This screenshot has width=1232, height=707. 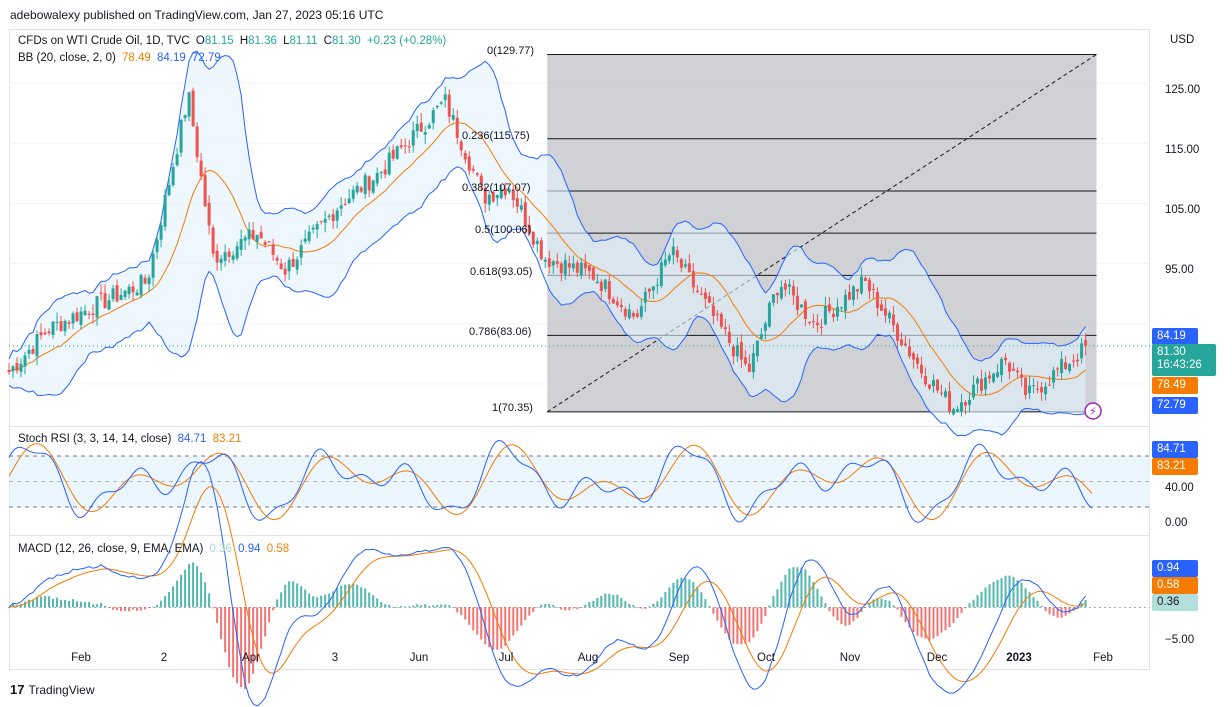 I want to click on currency-label: USD, so click(x=1182, y=40).